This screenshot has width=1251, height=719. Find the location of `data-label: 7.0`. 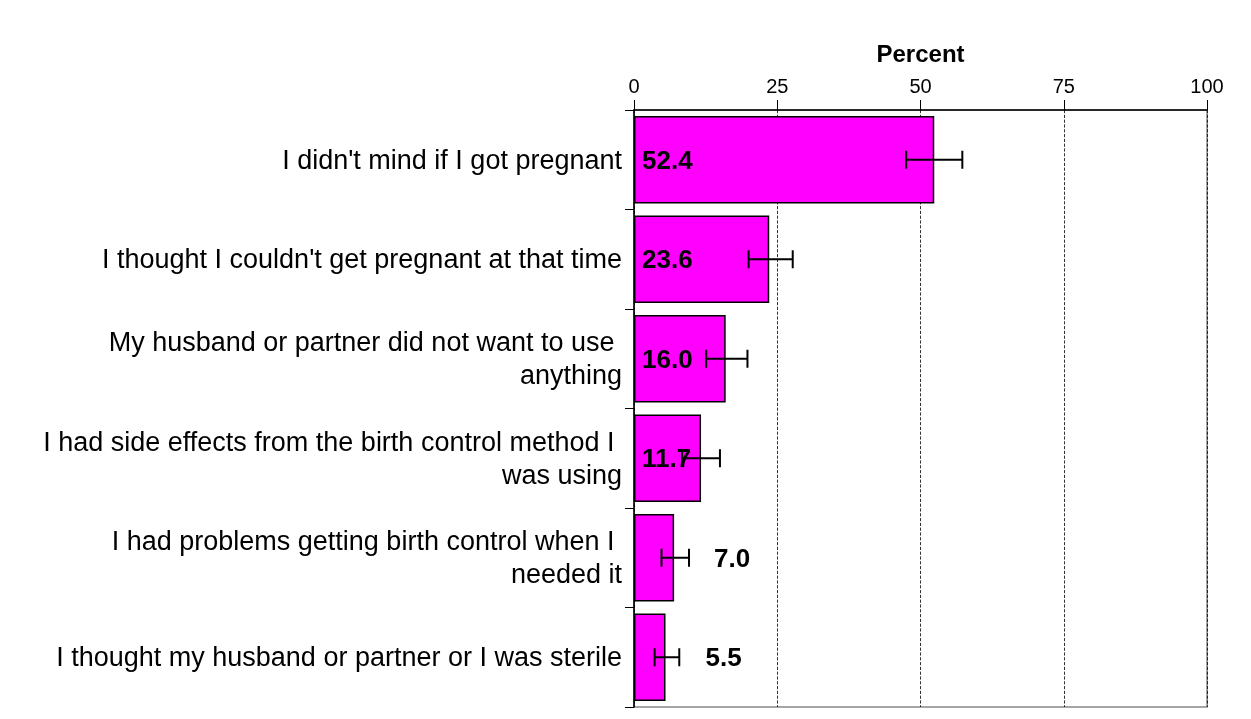

data-label: 7.0 is located at coordinates (732, 557).